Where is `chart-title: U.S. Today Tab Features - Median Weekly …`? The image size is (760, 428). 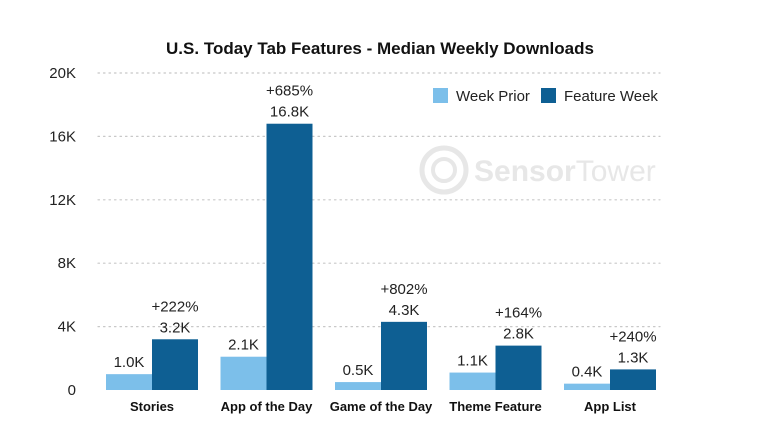 chart-title: U.S. Today Tab Features - Median Weekly … is located at coordinates (380, 48).